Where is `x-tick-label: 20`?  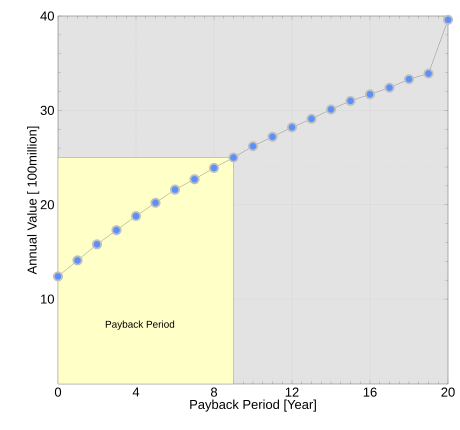
x-tick-label: 20 is located at coordinates (448, 392).